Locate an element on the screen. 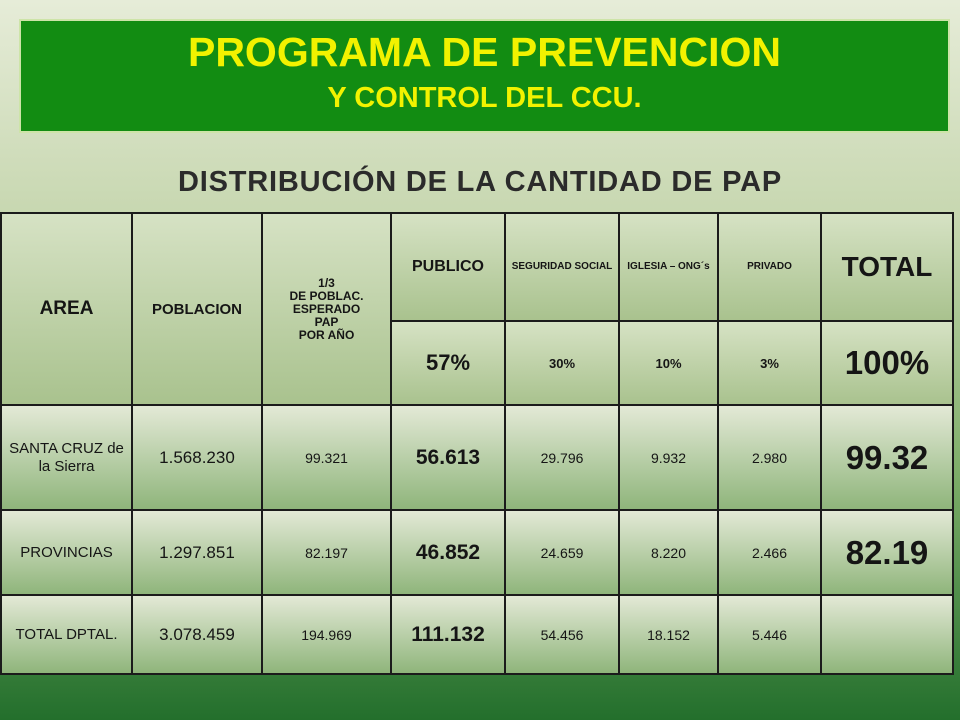 The width and height of the screenshot is (960, 720). col-header-poblacion: POBLACION is located at coordinates (197, 309).